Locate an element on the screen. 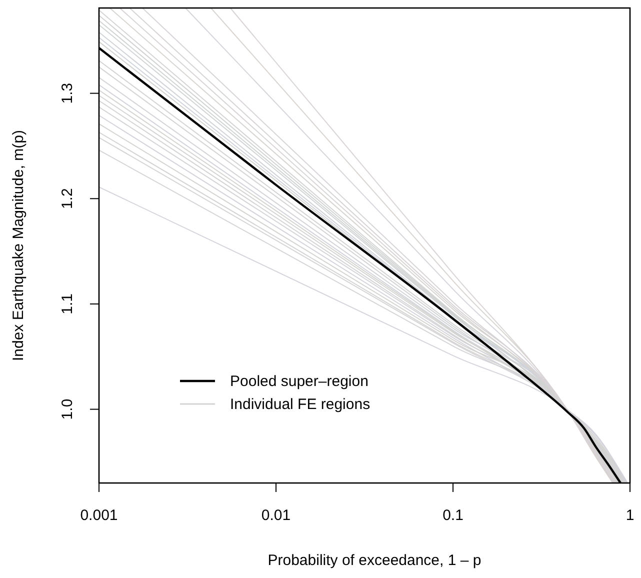 The width and height of the screenshot is (641, 578). x-axis-title: Probability of exceedance, 1 – p is located at coordinates (375, 560).